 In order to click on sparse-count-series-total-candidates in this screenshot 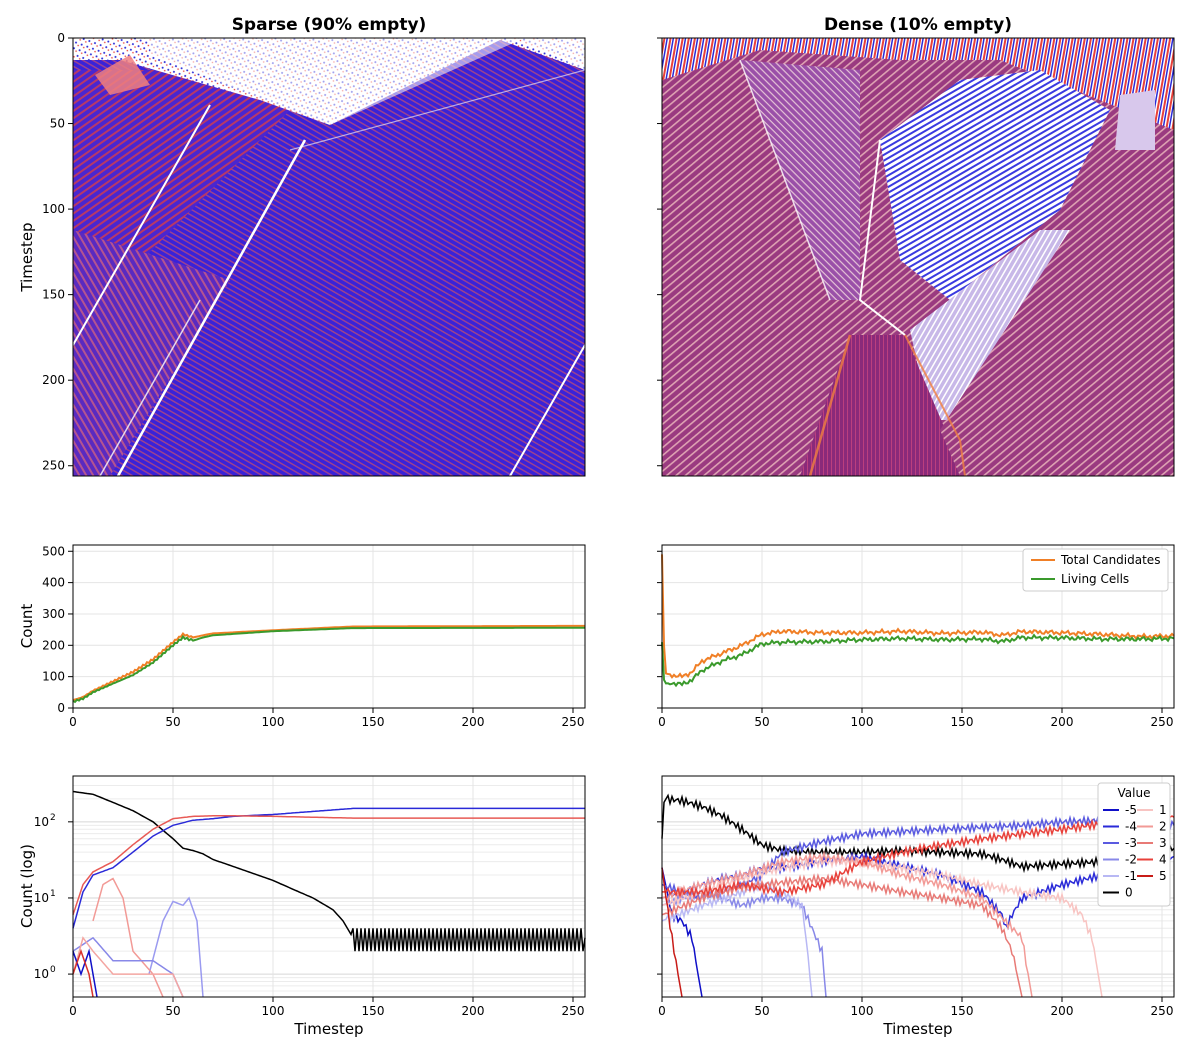, I will do `click(328, 663)`.